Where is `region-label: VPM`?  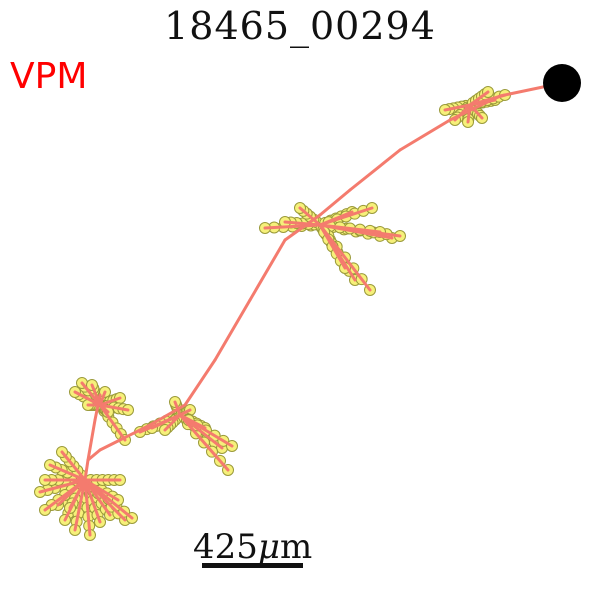
region-label: VPM is located at coordinates (49, 76).